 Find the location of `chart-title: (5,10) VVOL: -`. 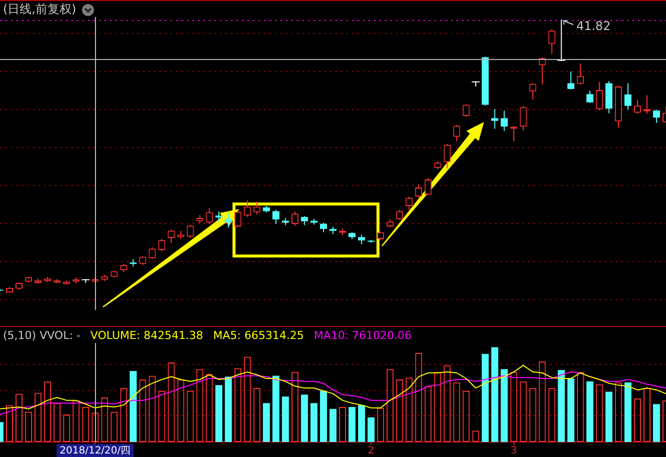

chart-title: (5,10) VVOL: - is located at coordinates (41, 335).